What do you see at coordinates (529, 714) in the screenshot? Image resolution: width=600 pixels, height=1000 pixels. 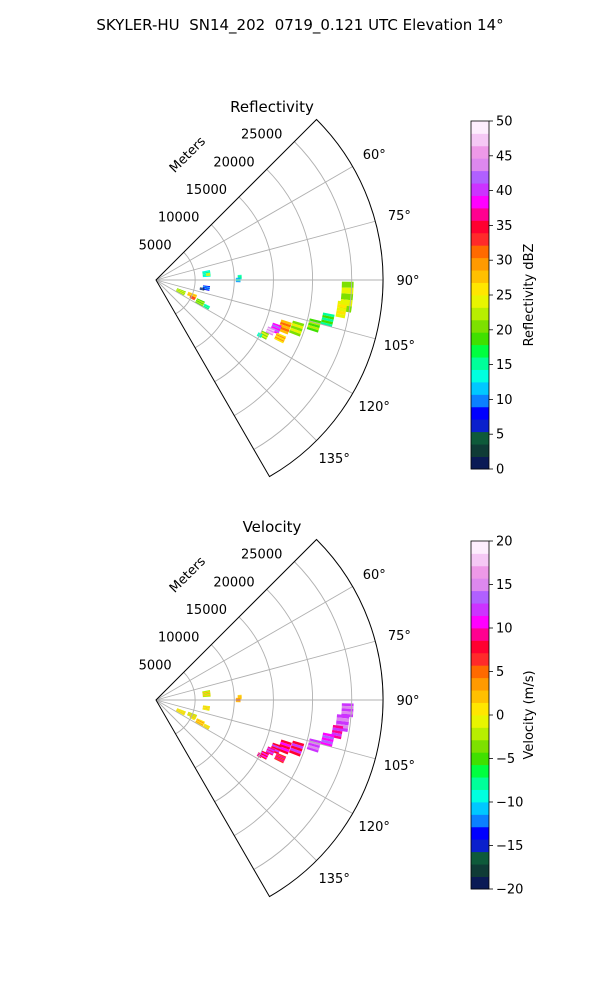 I see `colorbar-label: Velocity (m/s)` at bounding box center [529, 714].